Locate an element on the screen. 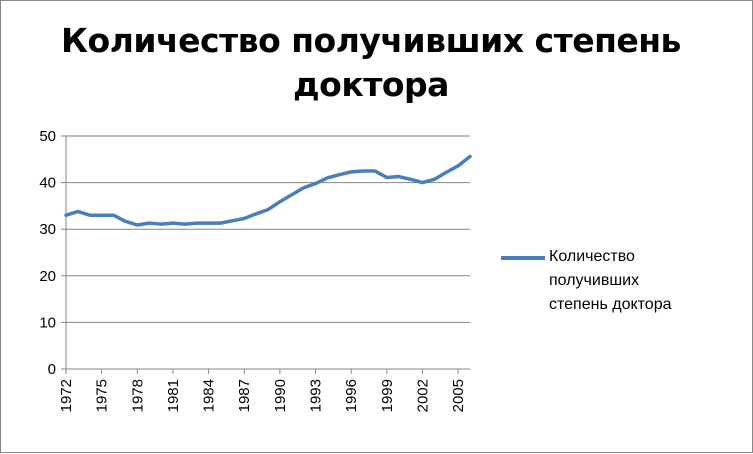 This screenshot has width=753, height=454. x-tick-label: 1984 is located at coordinates (209, 395).